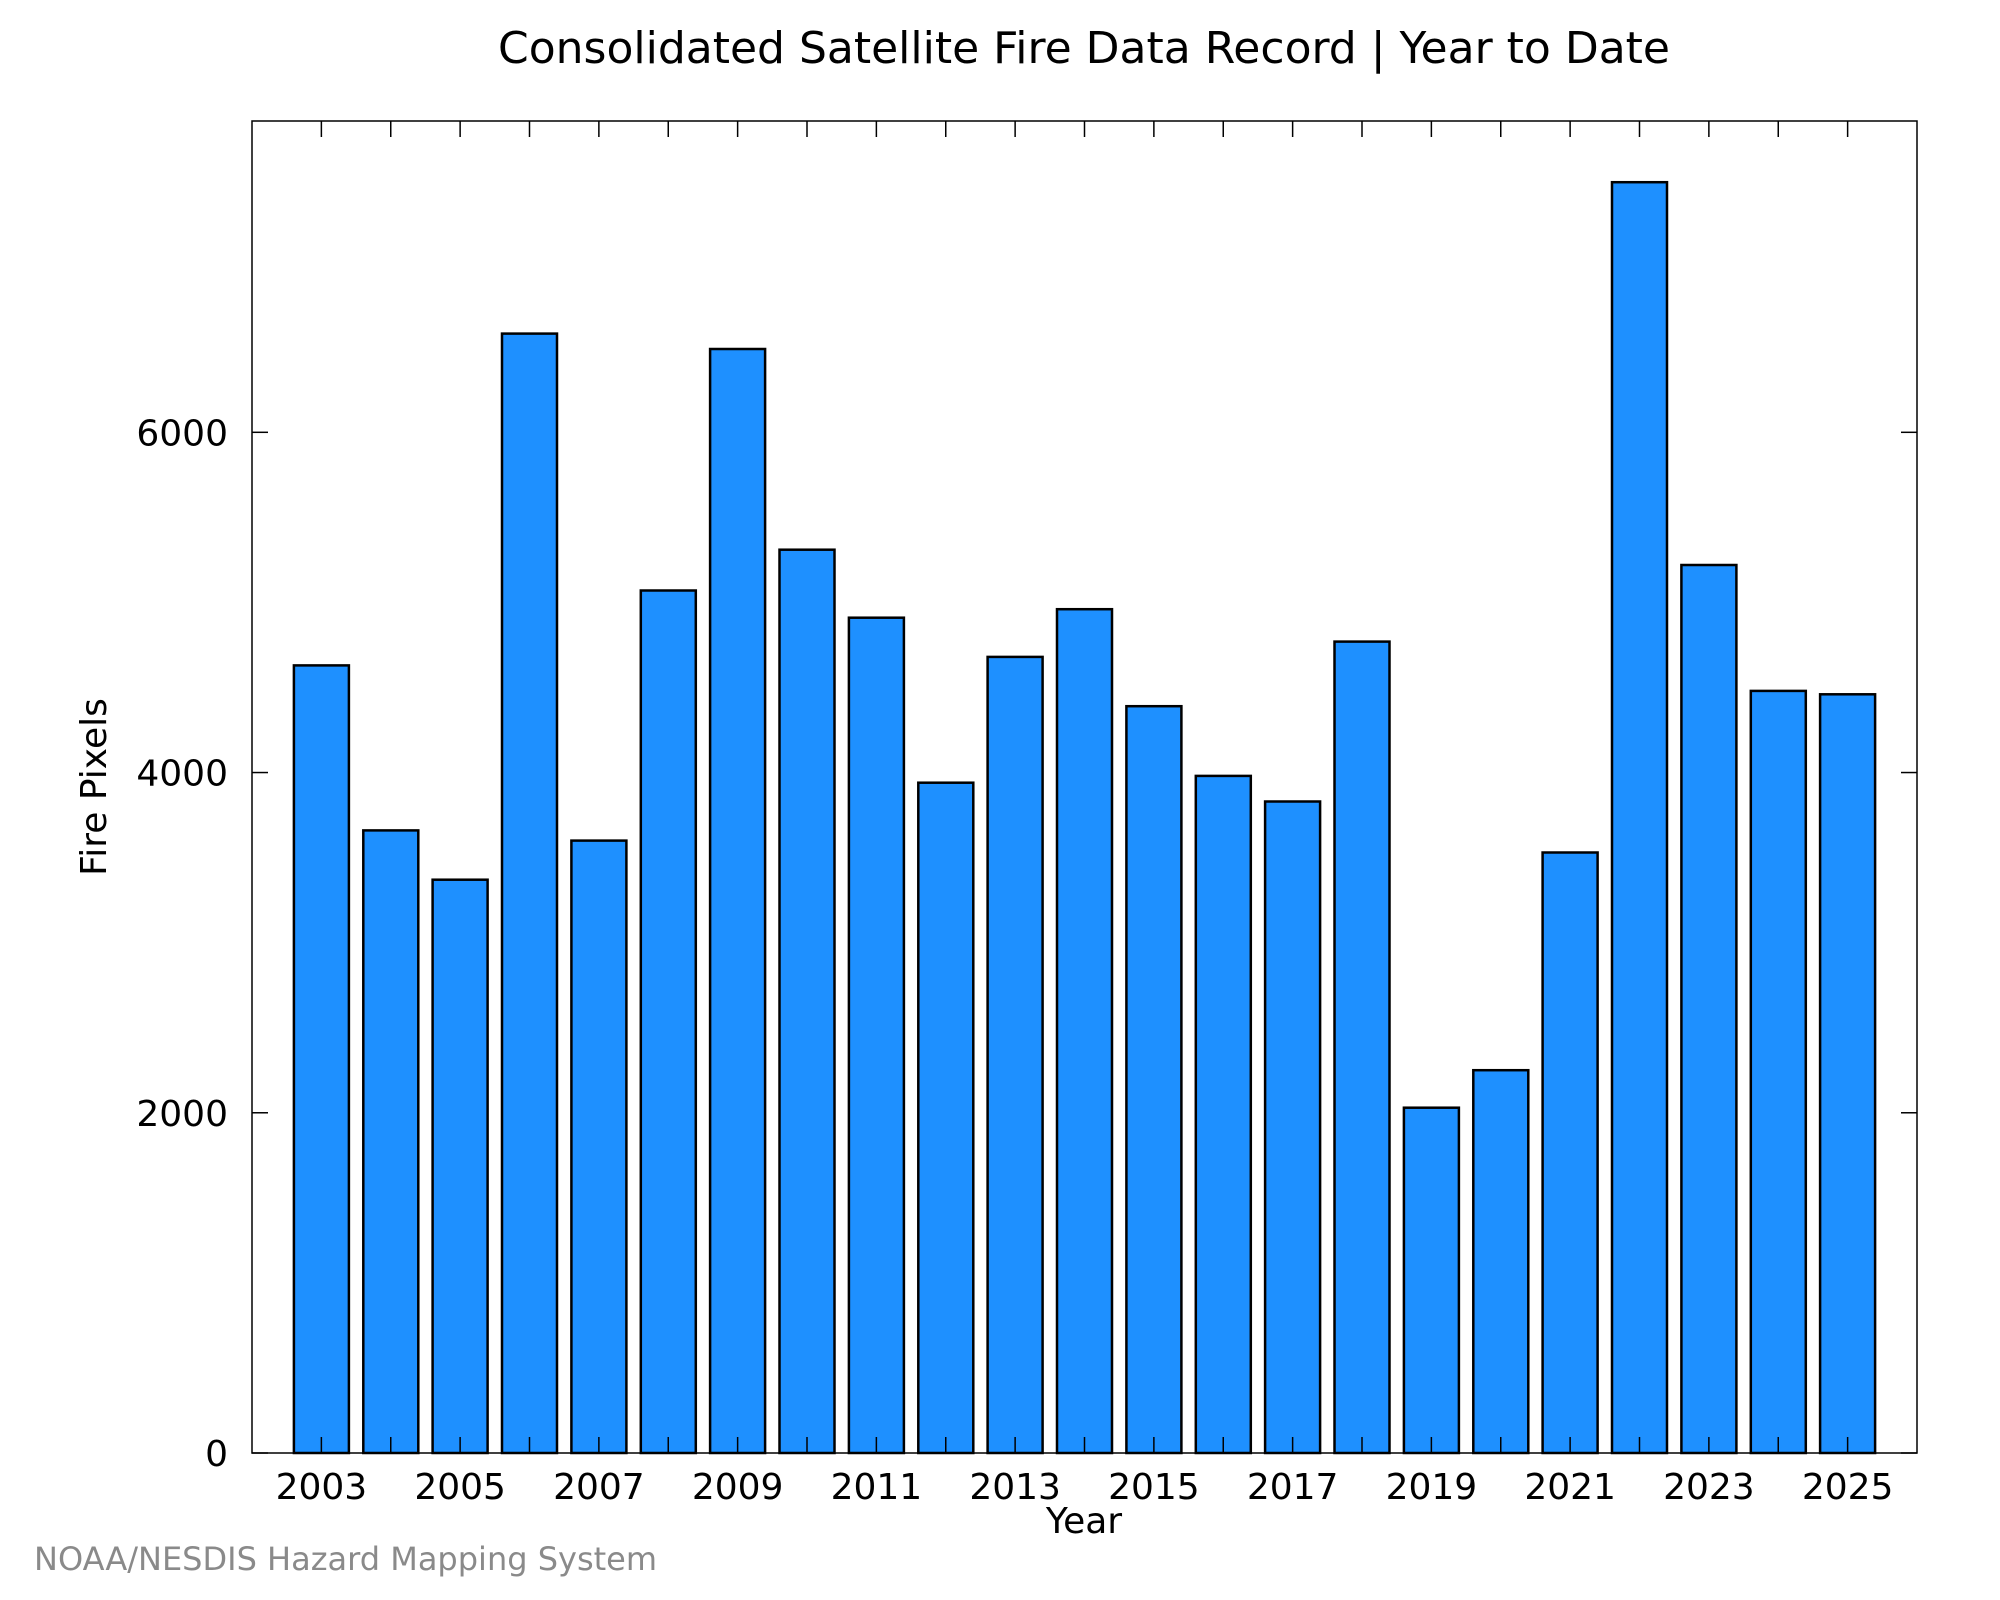 The width and height of the screenshot is (2000, 1600). What do you see at coordinates (1015, 1487) in the screenshot?
I see `x-tick-label: 2013` at bounding box center [1015, 1487].